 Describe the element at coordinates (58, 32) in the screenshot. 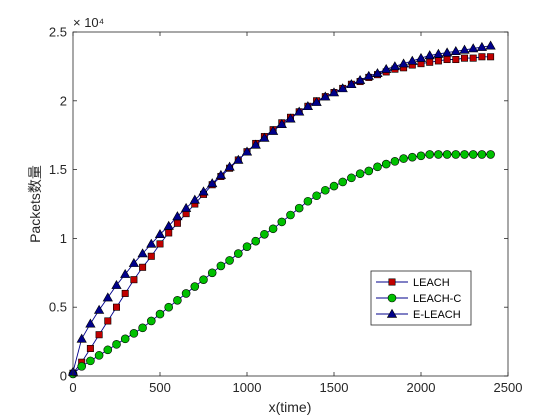

I see `y-tick-label: 2.5` at that location.